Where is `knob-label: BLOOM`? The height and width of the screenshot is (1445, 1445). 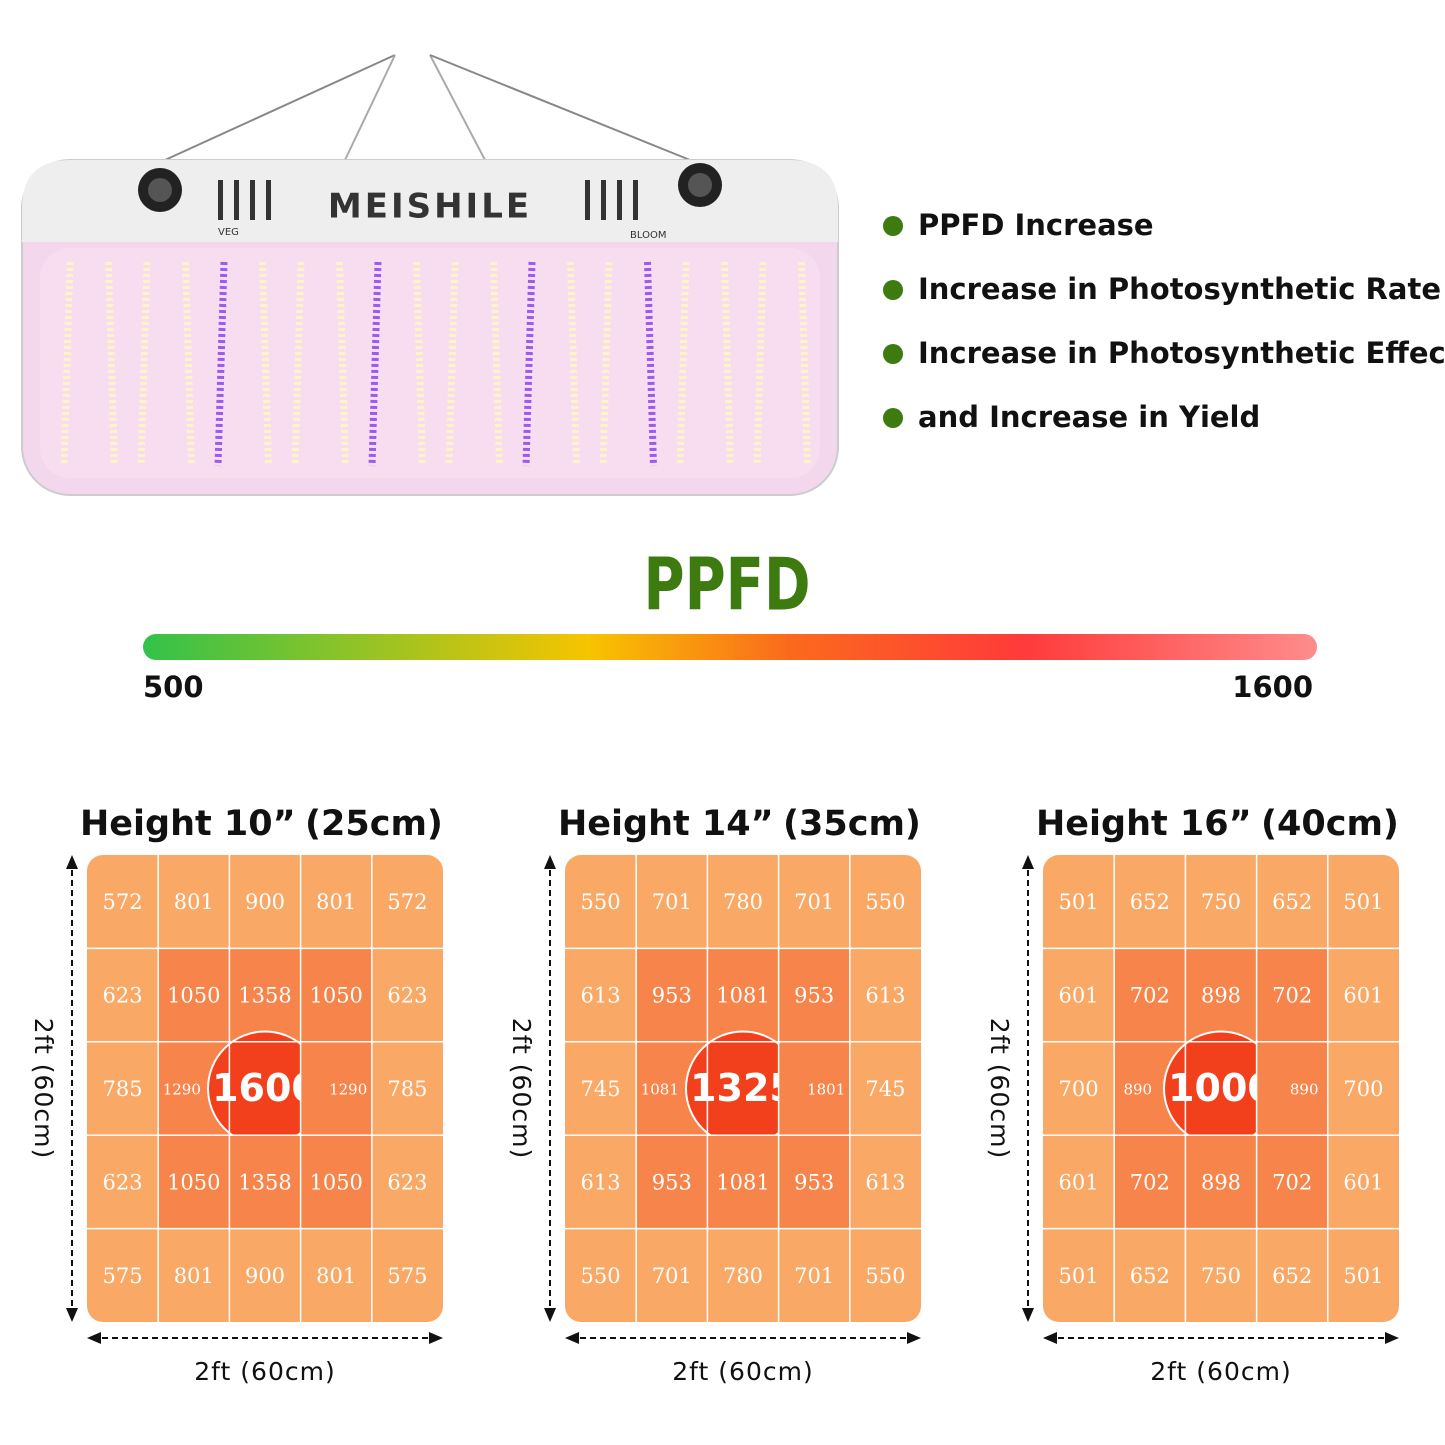 knob-label: BLOOM is located at coordinates (648, 235).